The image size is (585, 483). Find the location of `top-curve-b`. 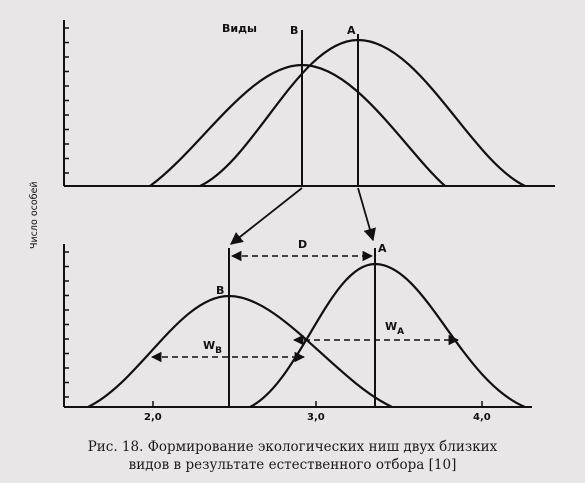

top-curve-b is located at coordinates (297, 125).